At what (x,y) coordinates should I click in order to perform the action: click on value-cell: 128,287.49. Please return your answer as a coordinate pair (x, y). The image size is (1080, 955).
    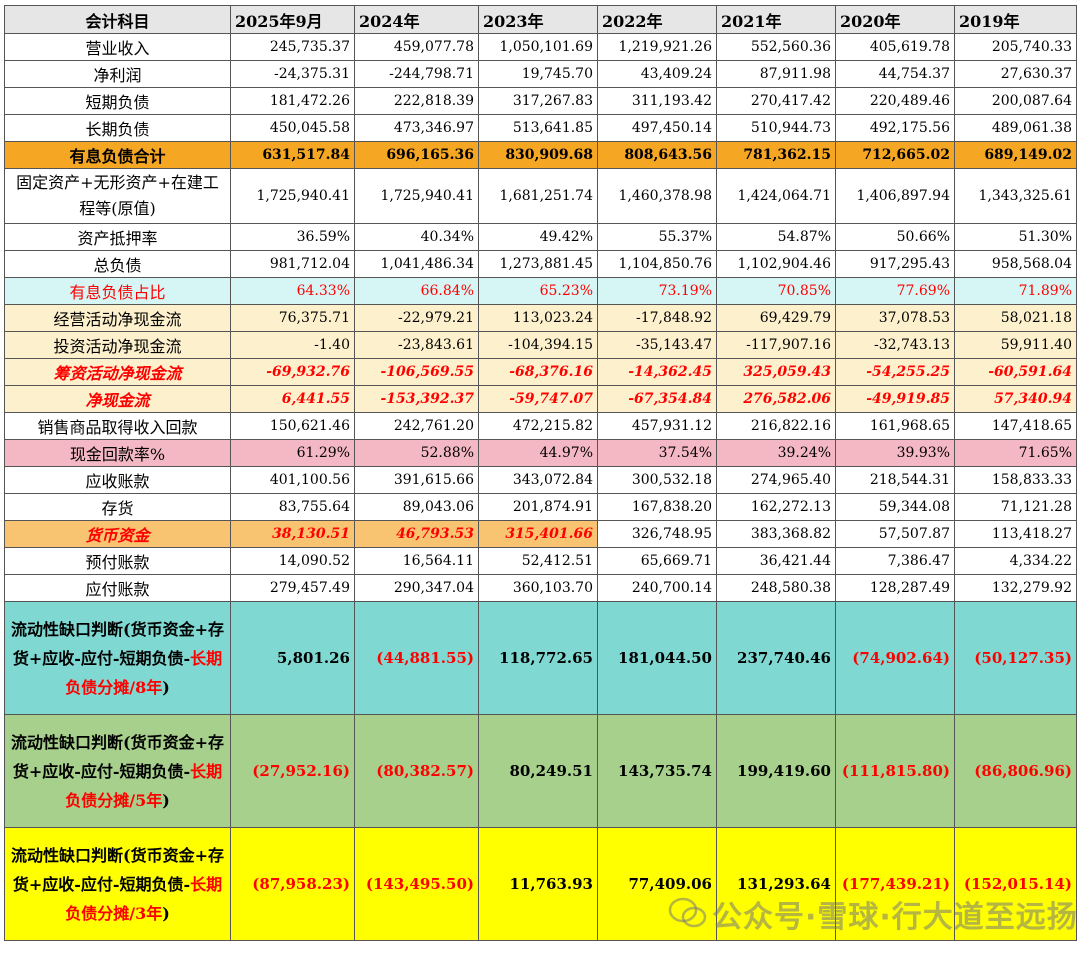
    Looking at the image, I should click on (895, 588).